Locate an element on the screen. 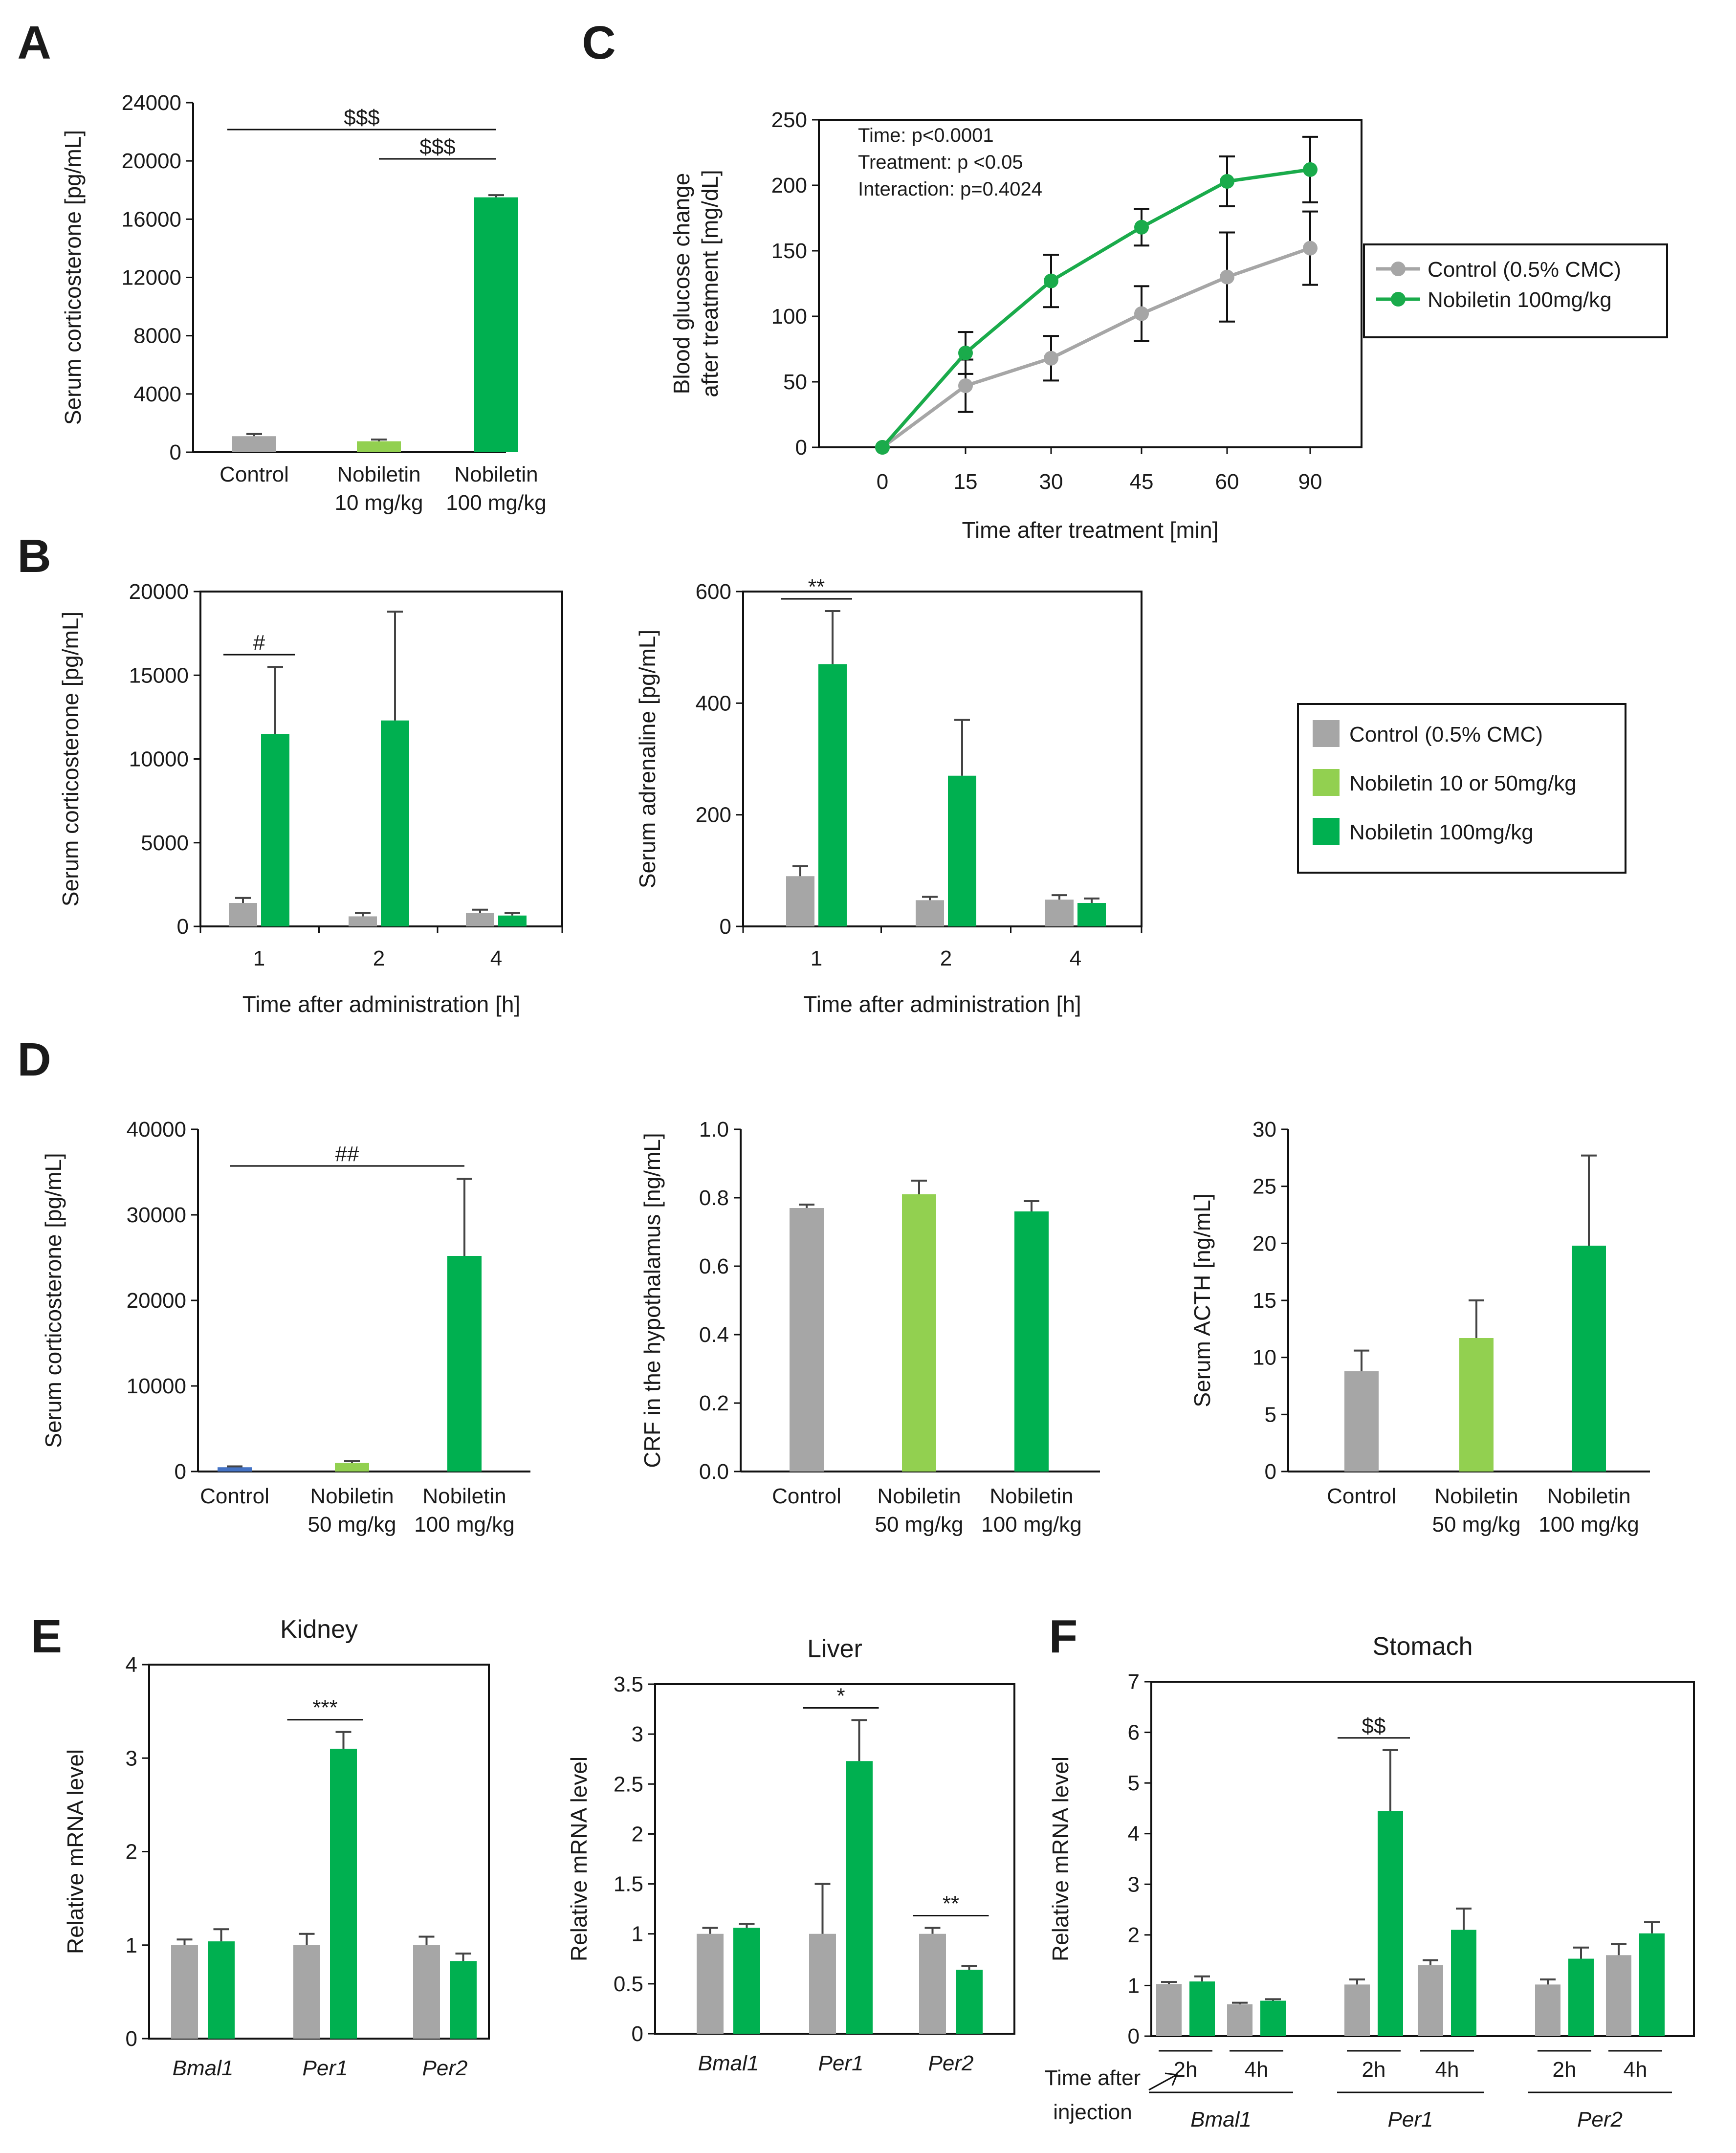 This screenshot has width=1736, height=2153. x-tick-label: 10 mg/kg is located at coordinates (379, 503).